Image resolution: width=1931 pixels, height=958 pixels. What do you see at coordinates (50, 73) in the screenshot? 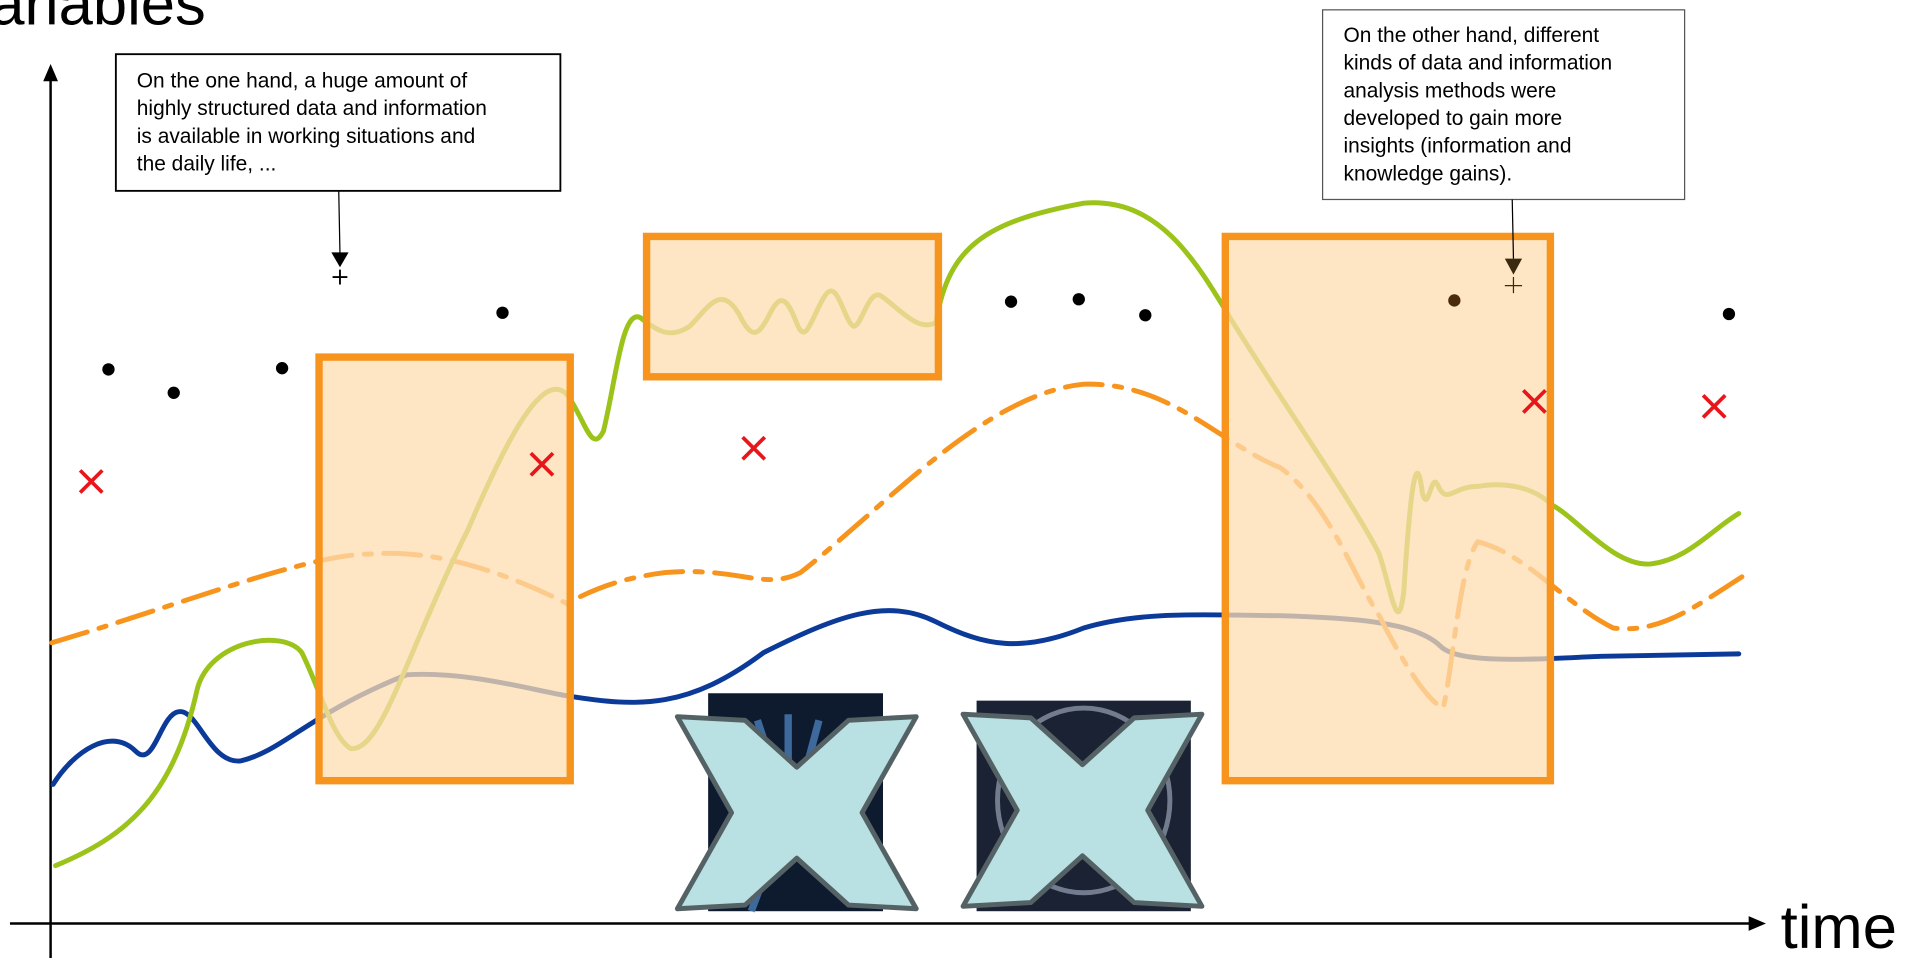
I see `y-axis-arrow` at bounding box center [50, 73].